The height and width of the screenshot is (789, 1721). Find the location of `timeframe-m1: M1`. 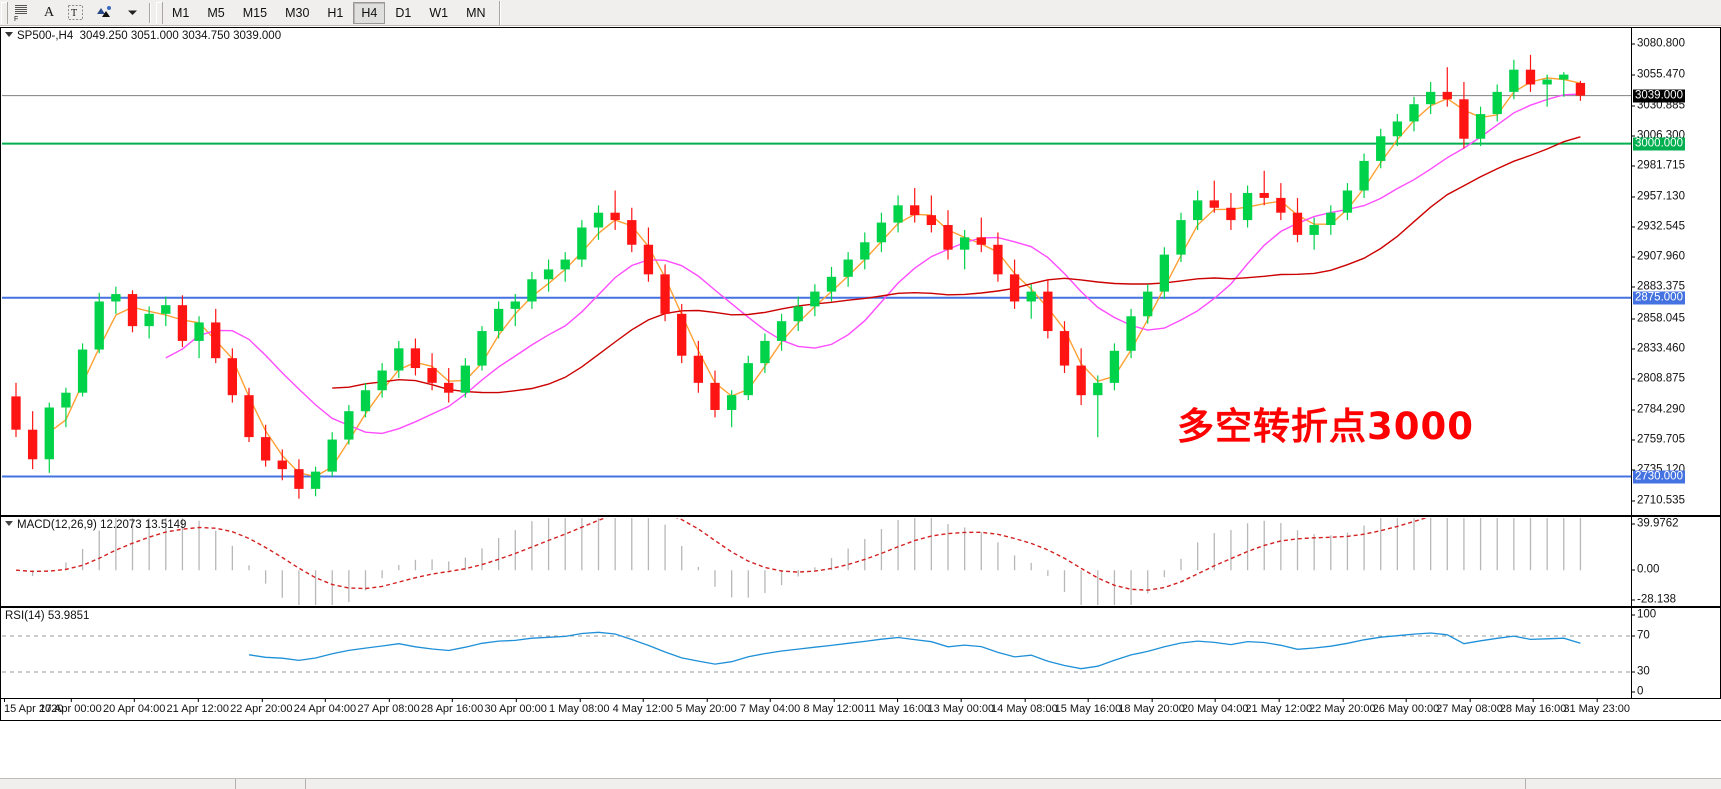

timeframe-m1: M1 is located at coordinates (181, 12).